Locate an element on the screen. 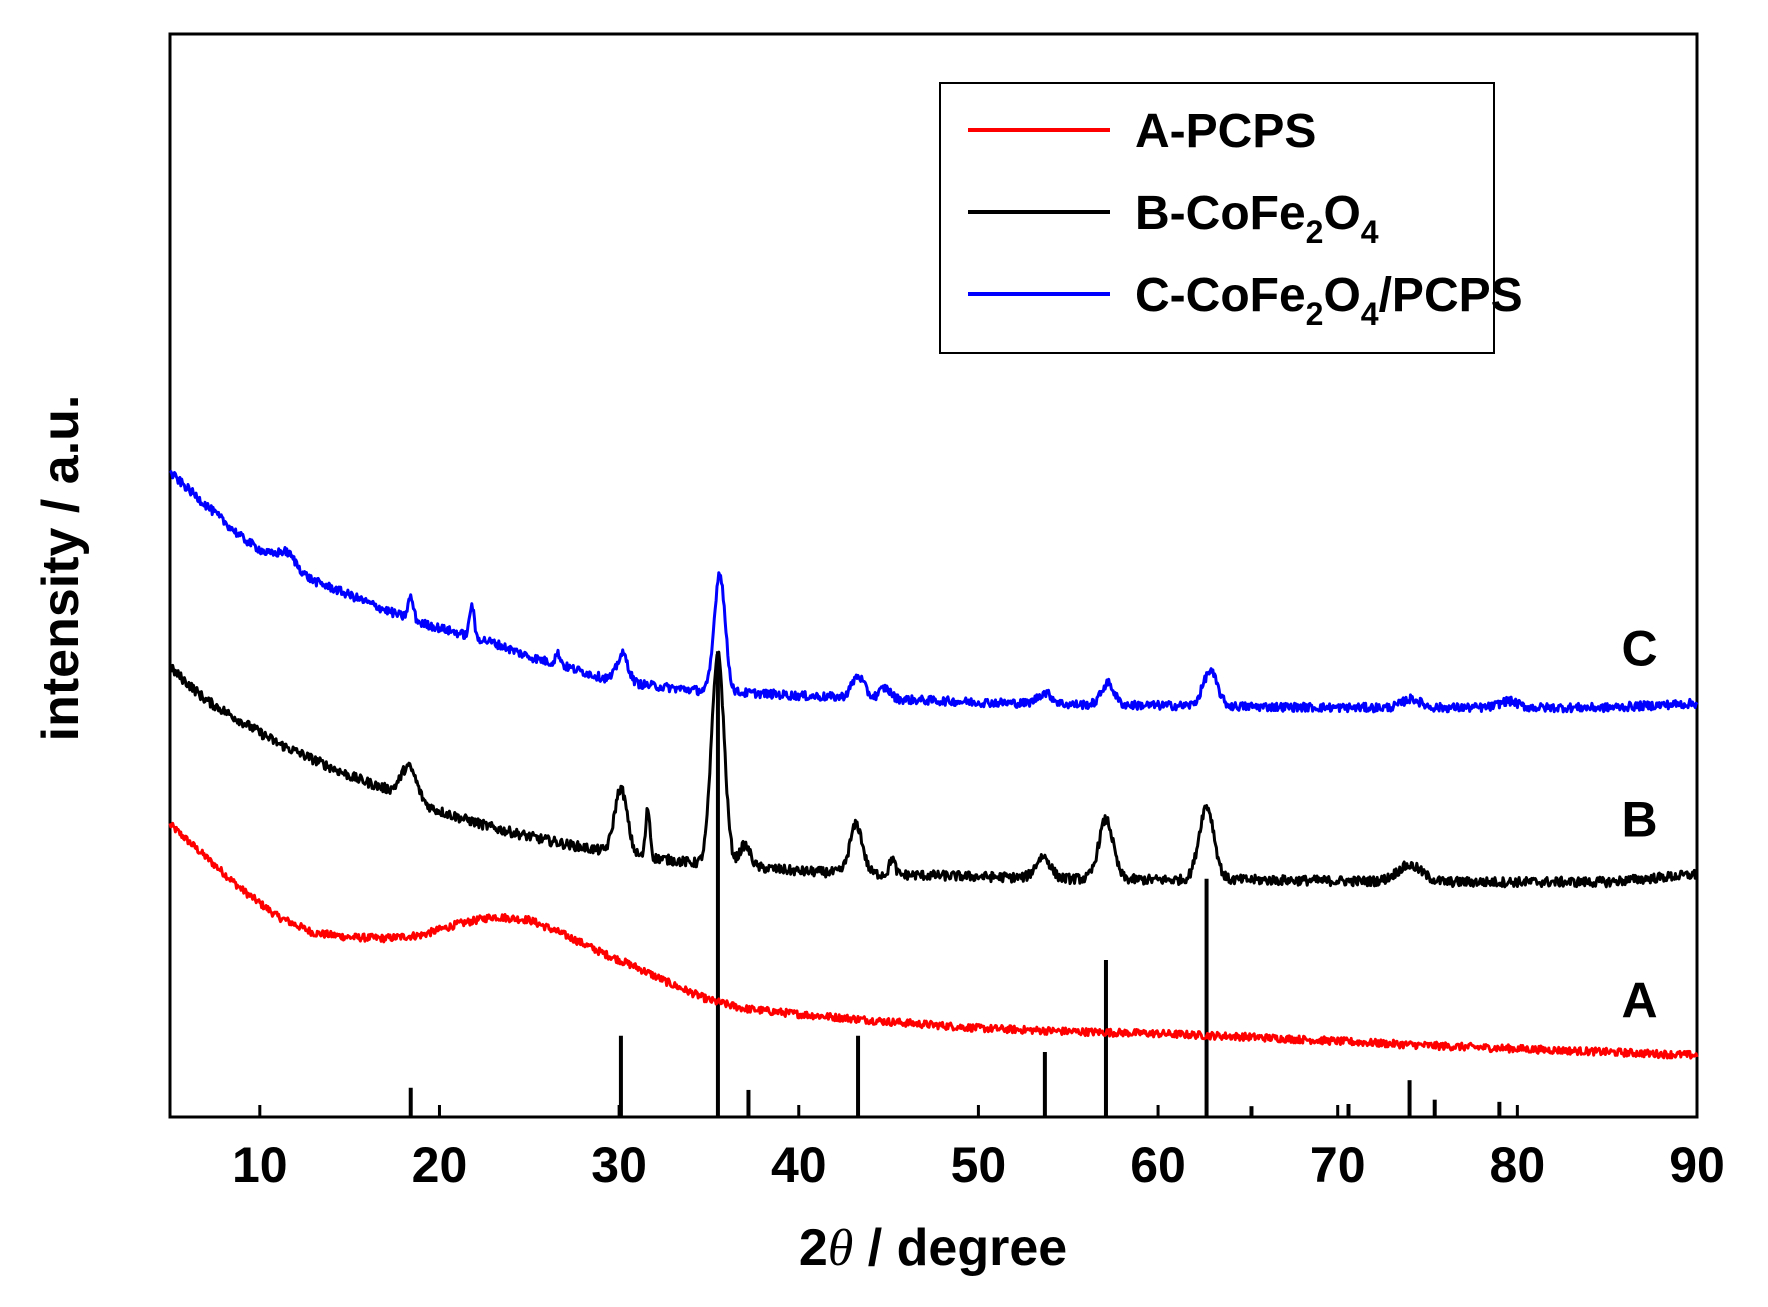  x-axis-title-prefix: 2 is located at coordinates (813, 1248).